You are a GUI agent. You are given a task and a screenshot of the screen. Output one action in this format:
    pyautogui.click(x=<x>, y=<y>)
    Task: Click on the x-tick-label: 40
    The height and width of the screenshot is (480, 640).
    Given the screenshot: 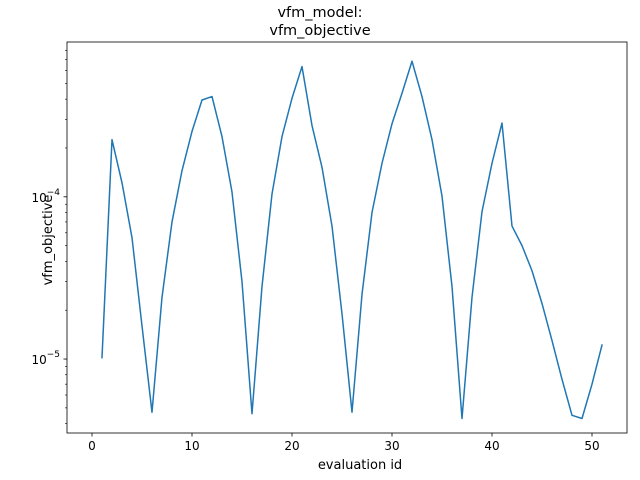 What is the action you would take?
    pyautogui.click(x=491, y=446)
    